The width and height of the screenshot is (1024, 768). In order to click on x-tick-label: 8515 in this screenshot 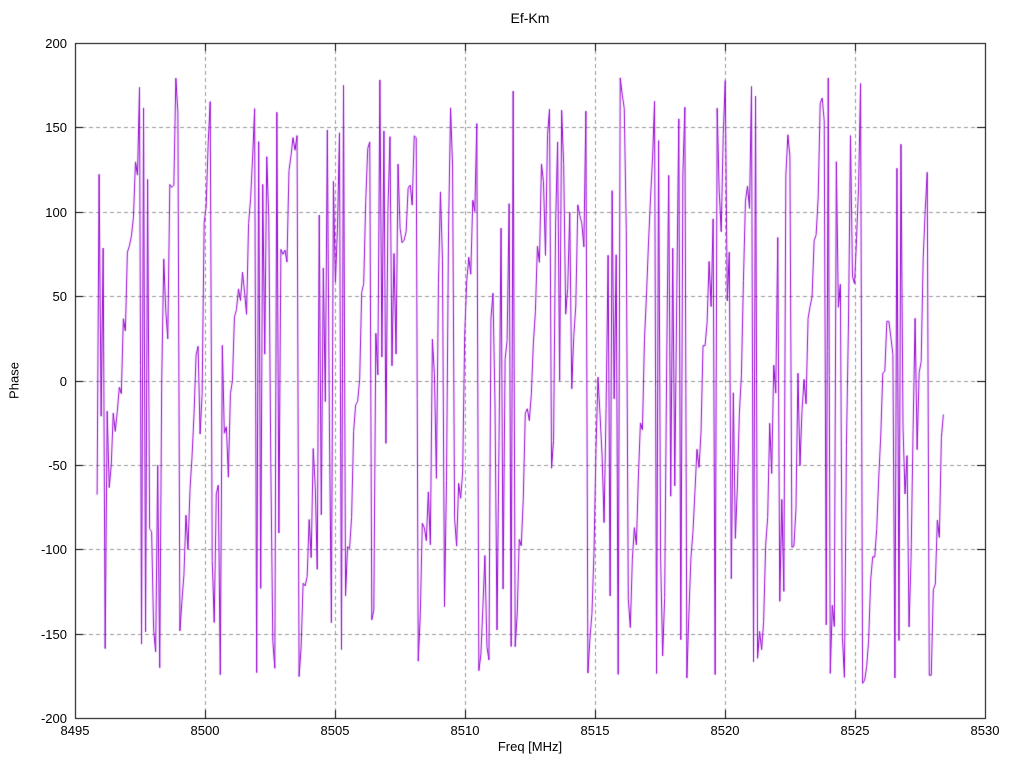, I will do `click(595, 730)`.